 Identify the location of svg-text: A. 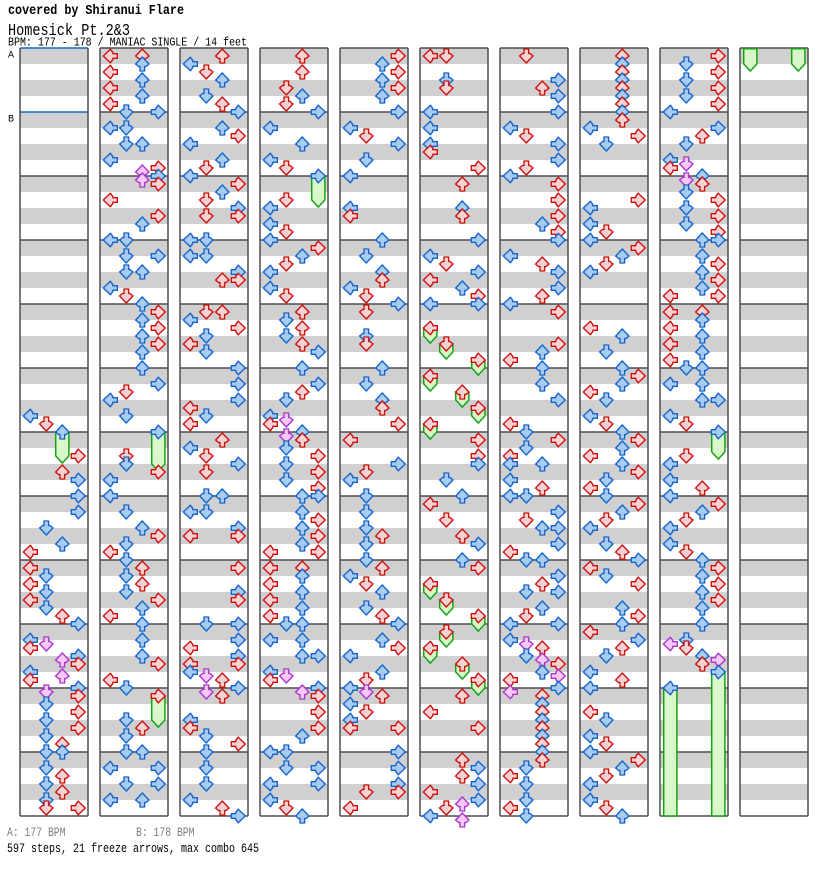
(11, 56).